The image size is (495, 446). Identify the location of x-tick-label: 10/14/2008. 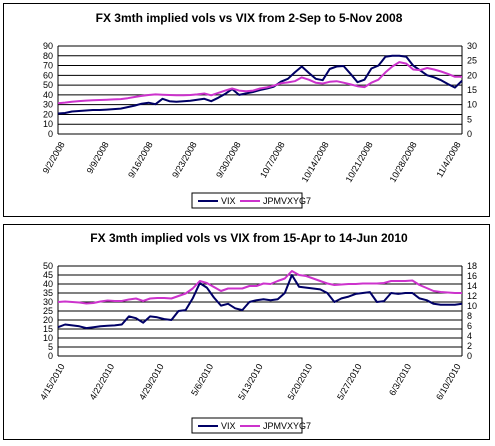
(315, 162).